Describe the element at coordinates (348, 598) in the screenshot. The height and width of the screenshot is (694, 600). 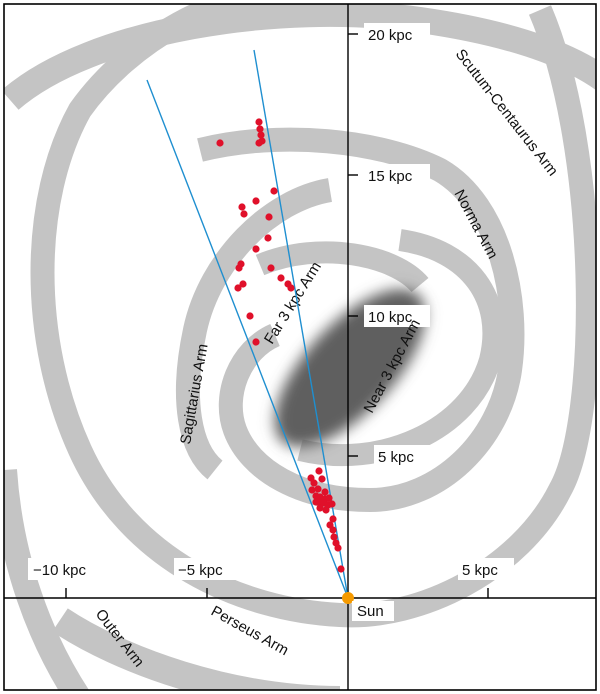
I see `sun-marker` at that location.